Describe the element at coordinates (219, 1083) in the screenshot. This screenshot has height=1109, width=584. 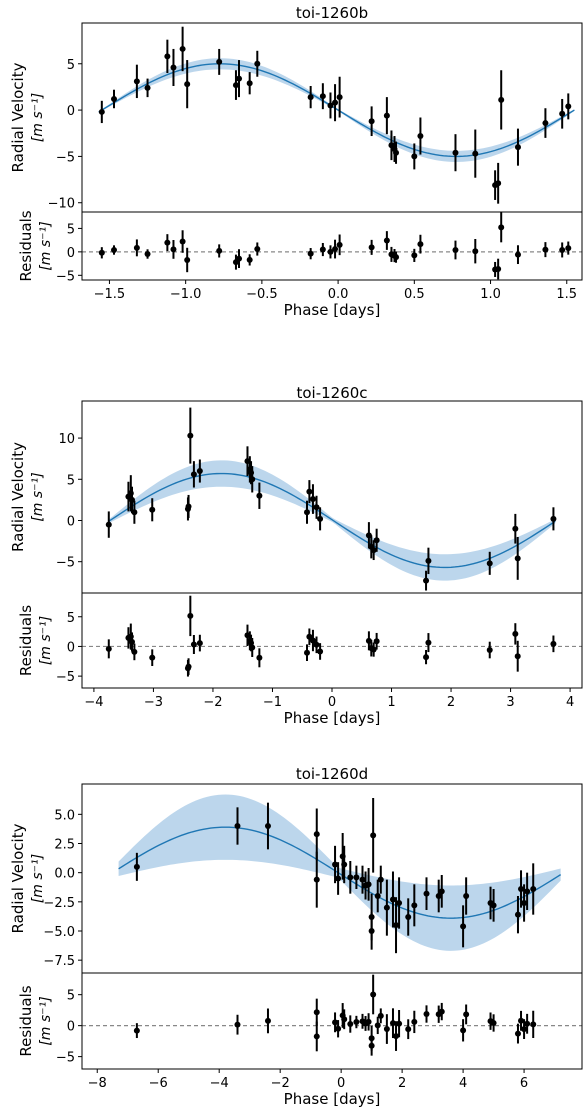
I see `x-tick-label: −4` at that location.